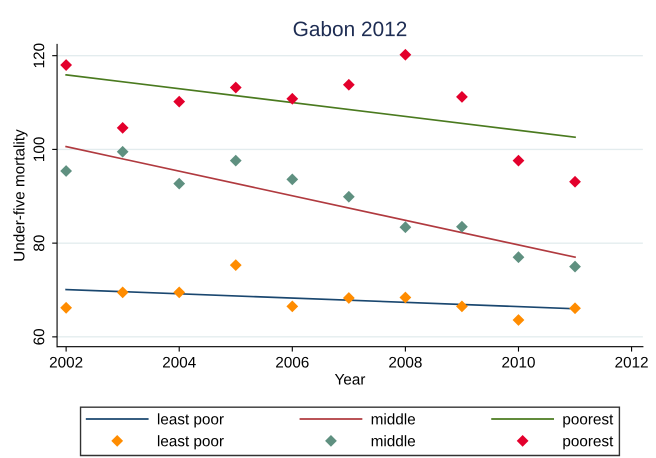 This screenshot has height=458, width=656. Describe the element at coordinates (179, 362) in the screenshot. I see `x-tick-label: 2004` at that location.